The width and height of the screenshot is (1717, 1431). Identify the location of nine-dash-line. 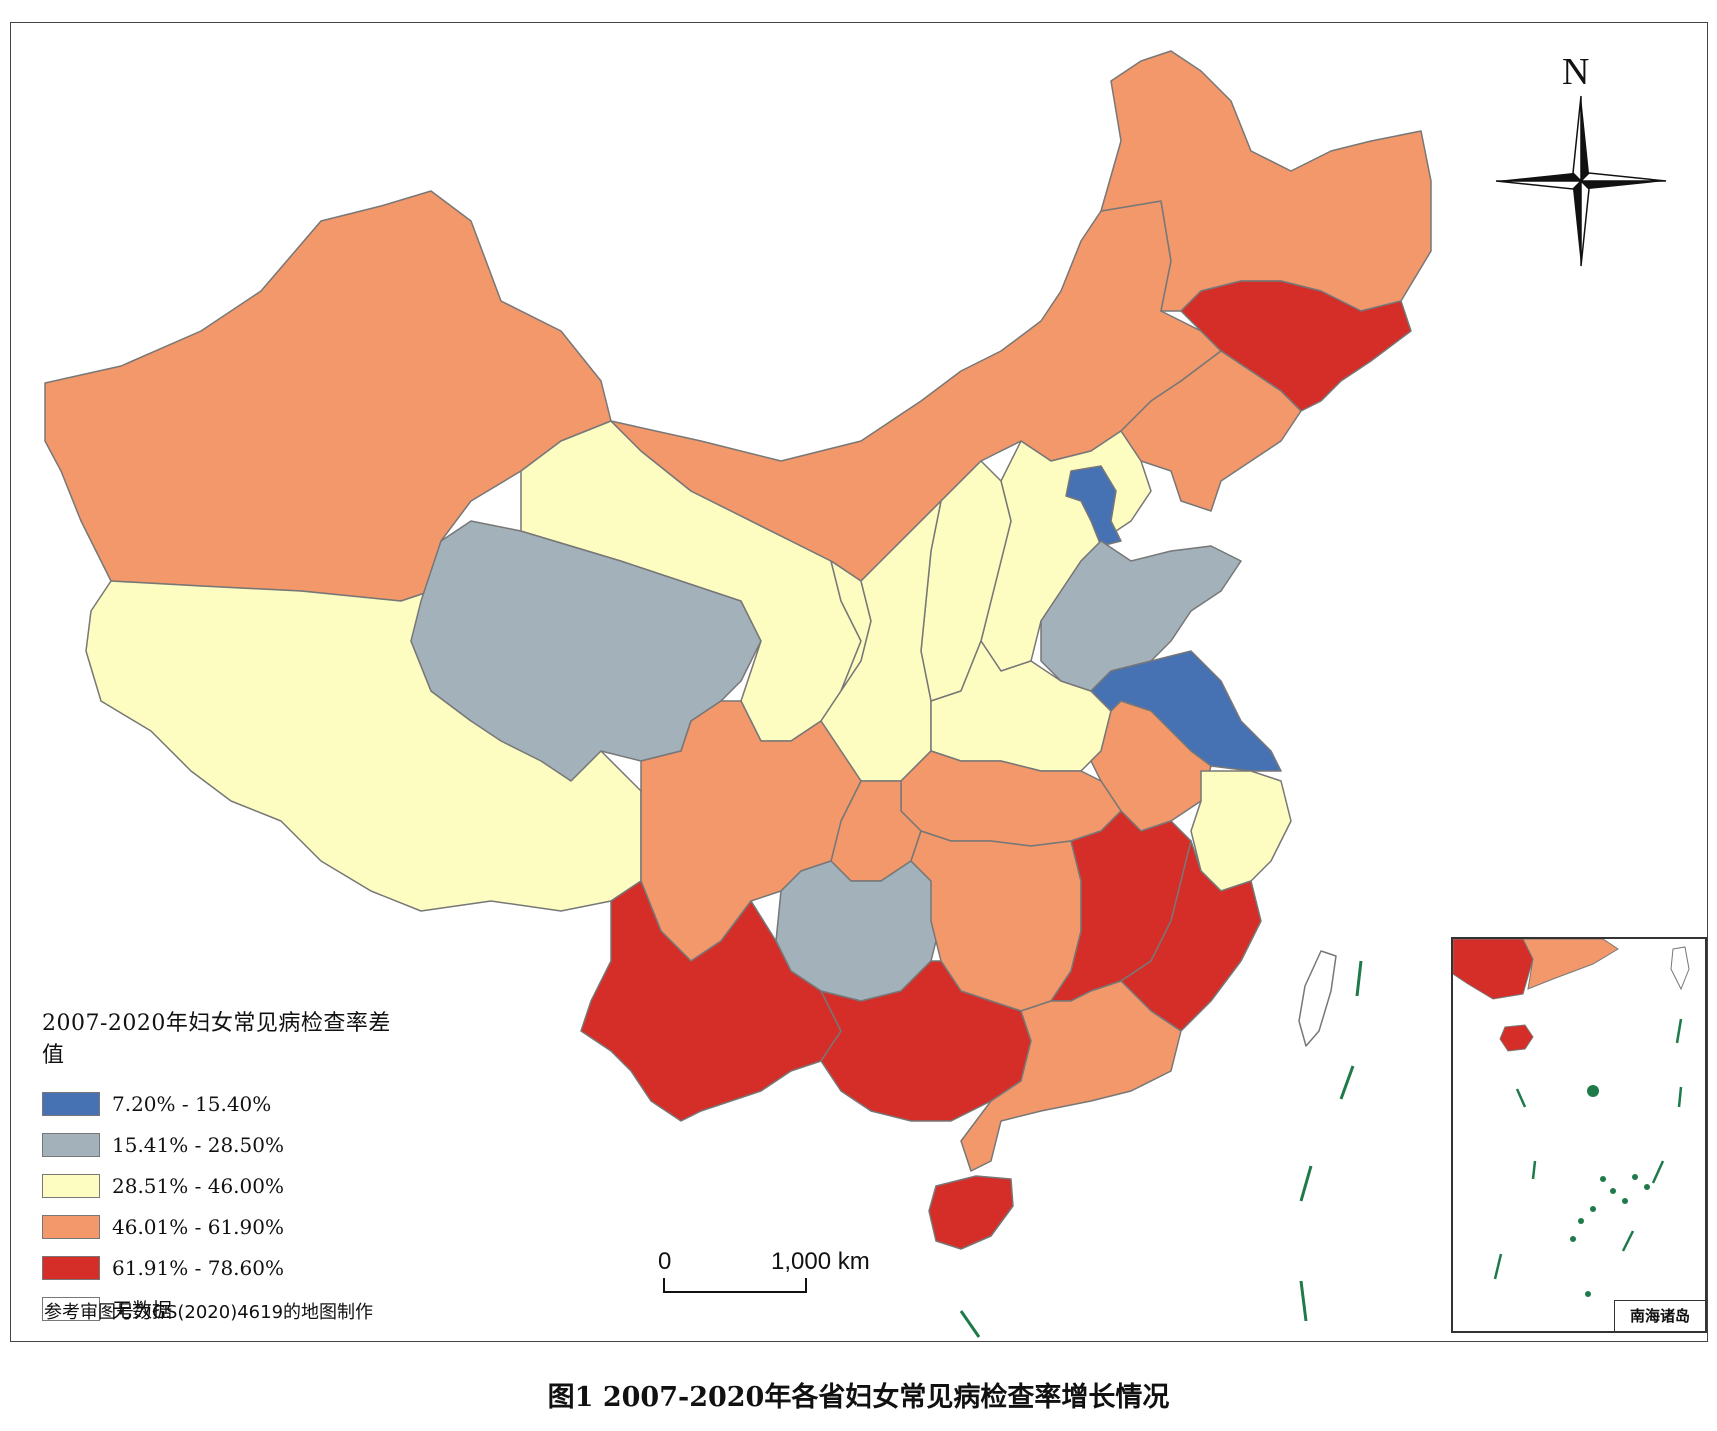
(1161, 1149).